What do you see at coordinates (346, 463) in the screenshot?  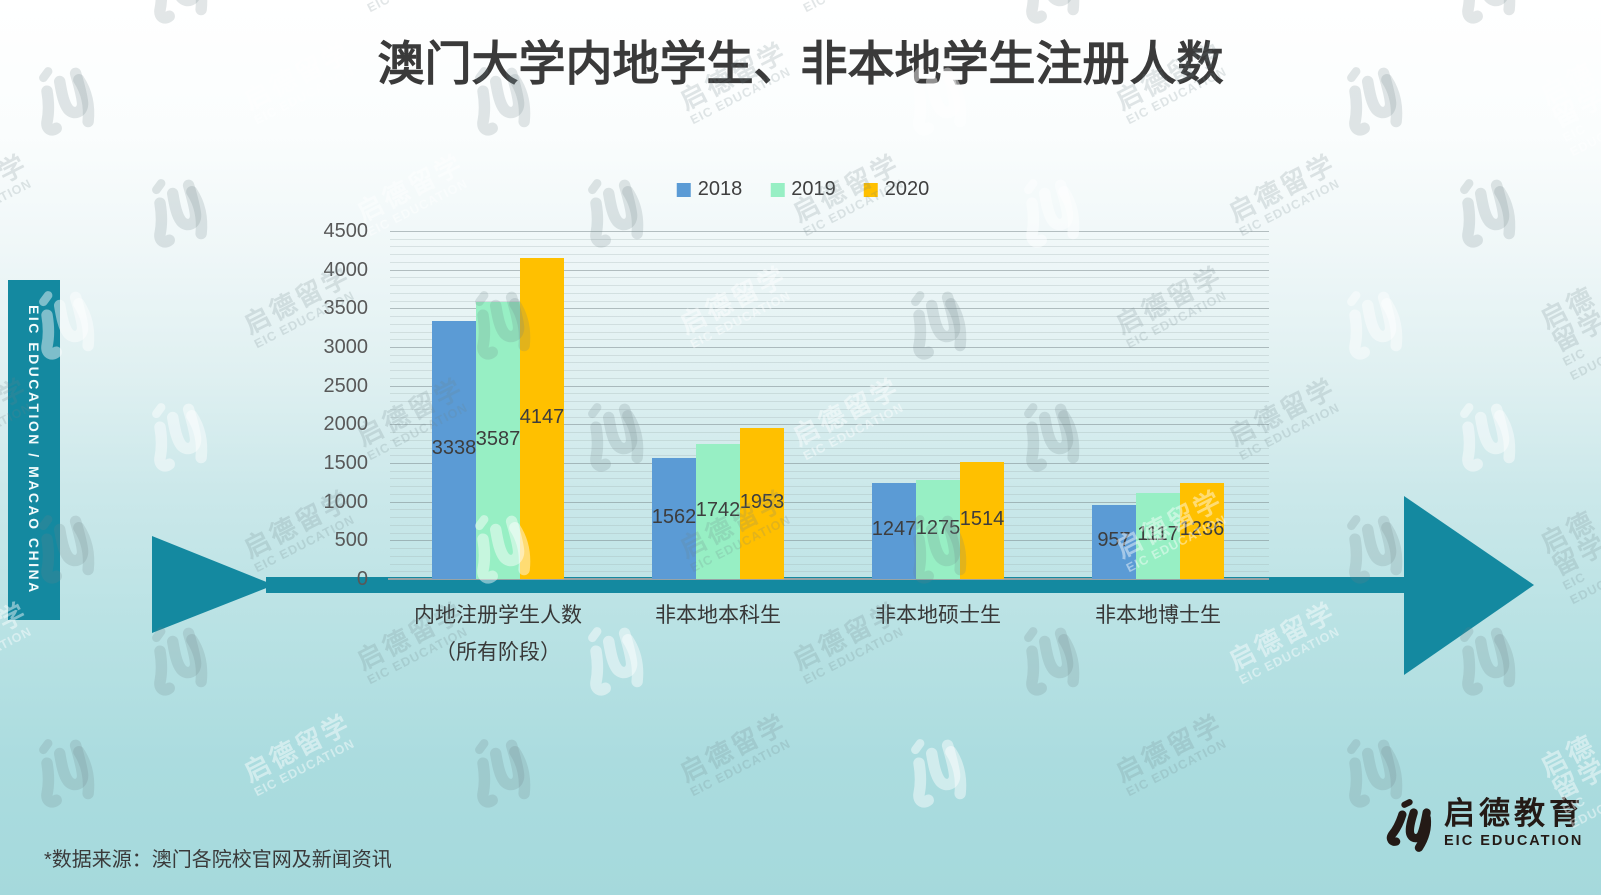 I see `y-tick-label: 1500` at bounding box center [346, 463].